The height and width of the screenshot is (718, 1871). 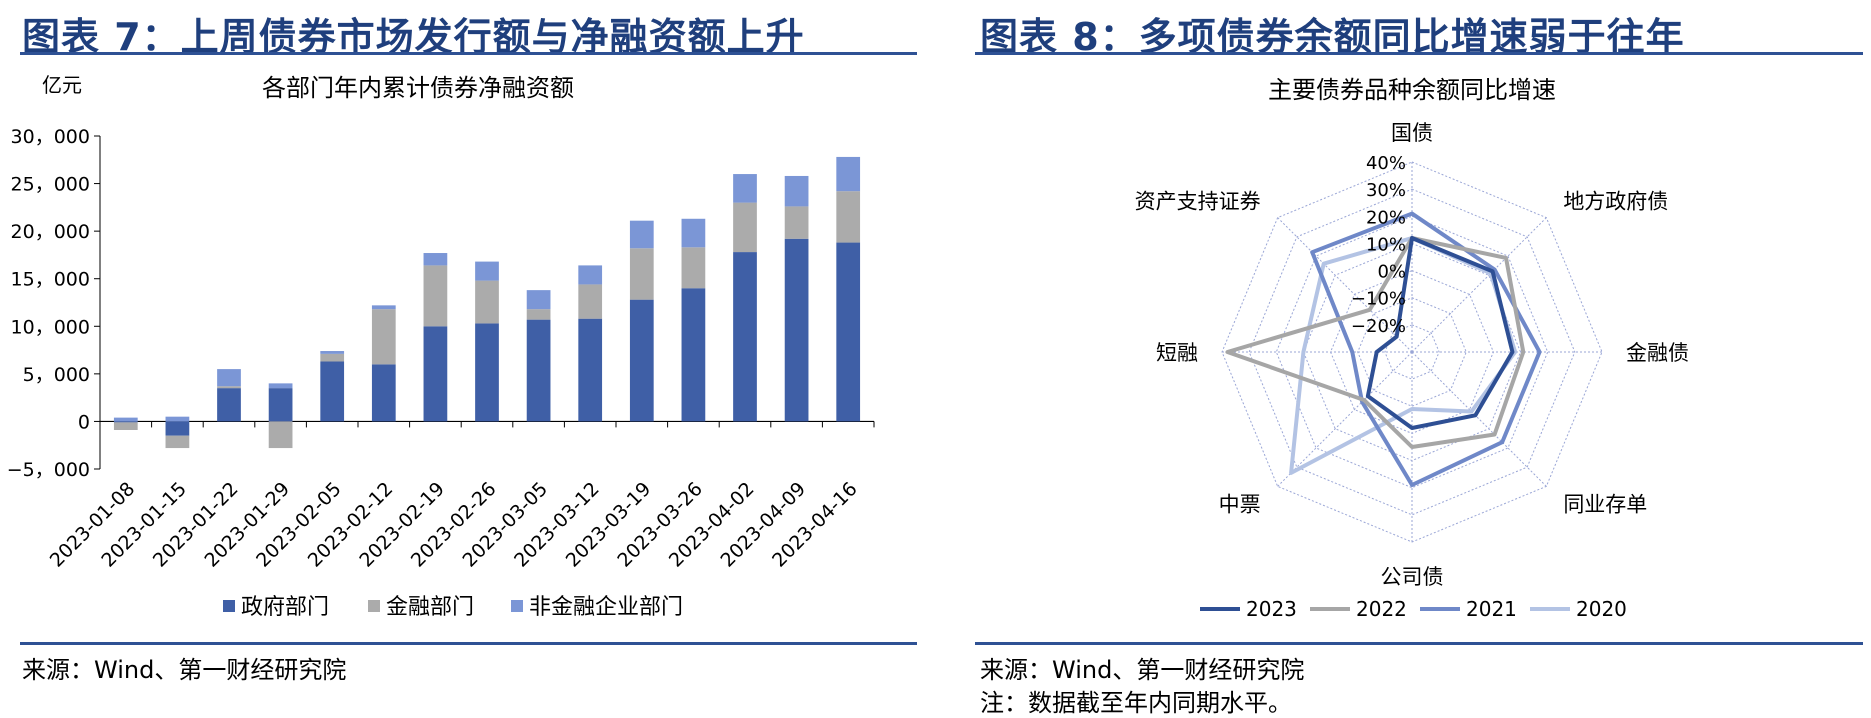 What do you see at coordinates (1386, 244) in the screenshot?
I see `radial-tick-label: 10%` at bounding box center [1386, 244].